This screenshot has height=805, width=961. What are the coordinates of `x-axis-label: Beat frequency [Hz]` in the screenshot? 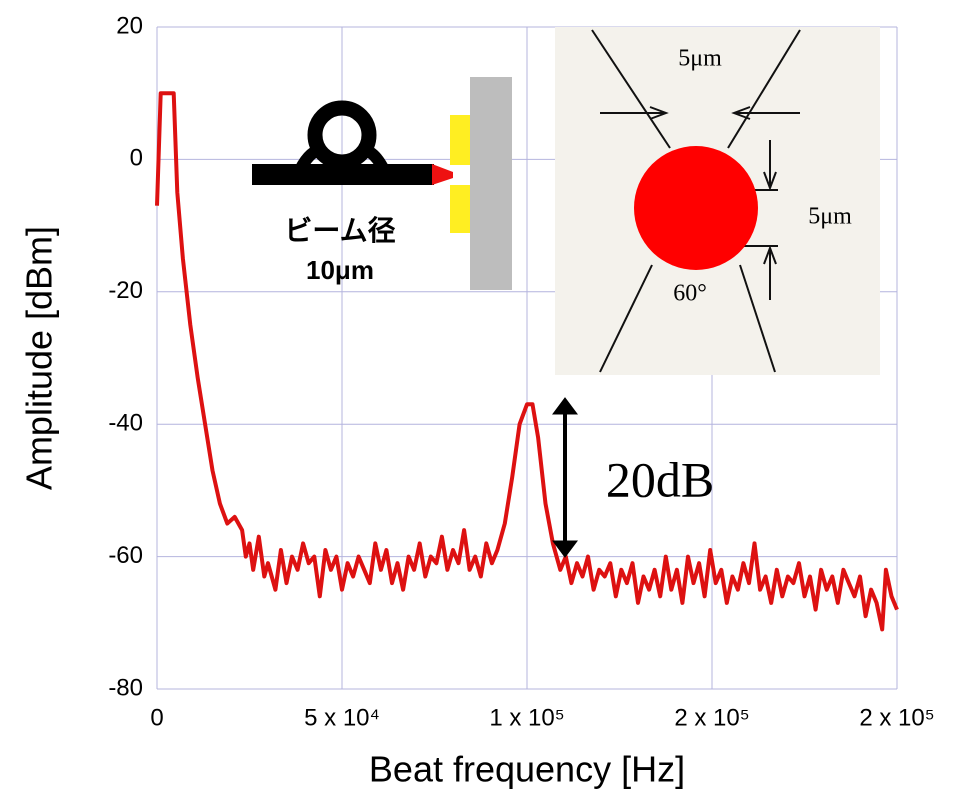 It's located at (527, 769).